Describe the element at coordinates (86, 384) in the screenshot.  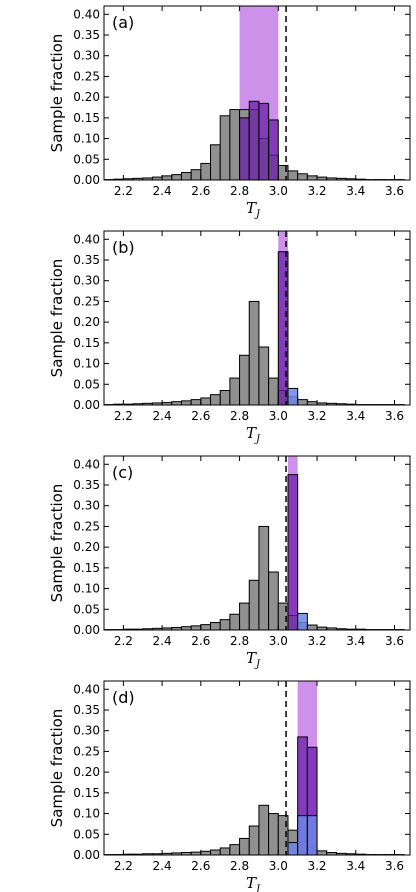
I see `y-tick-label: 0.05` at that location.